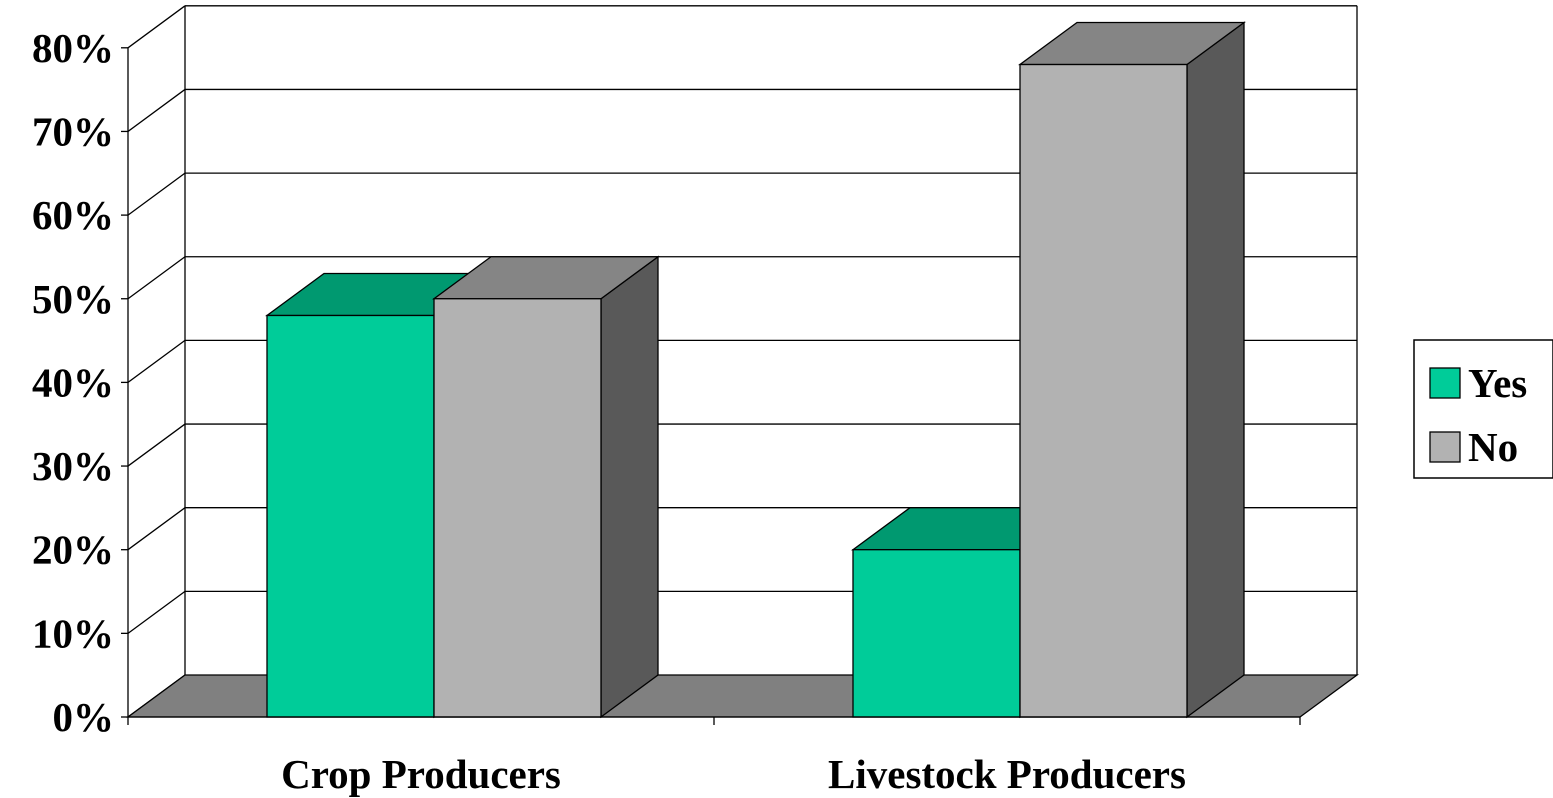  What do you see at coordinates (1493, 447) in the screenshot?
I see `legend-label-no: No` at bounding box center [1493, 447].